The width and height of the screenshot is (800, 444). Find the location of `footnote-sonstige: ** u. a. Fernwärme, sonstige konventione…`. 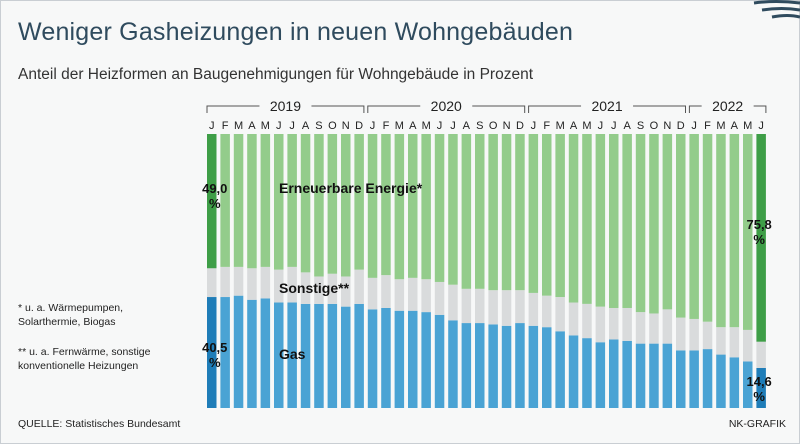

footnote-sonstige: ** u. a. Fernwärme, sonstige konventione… is located at coordinates (84, 359).